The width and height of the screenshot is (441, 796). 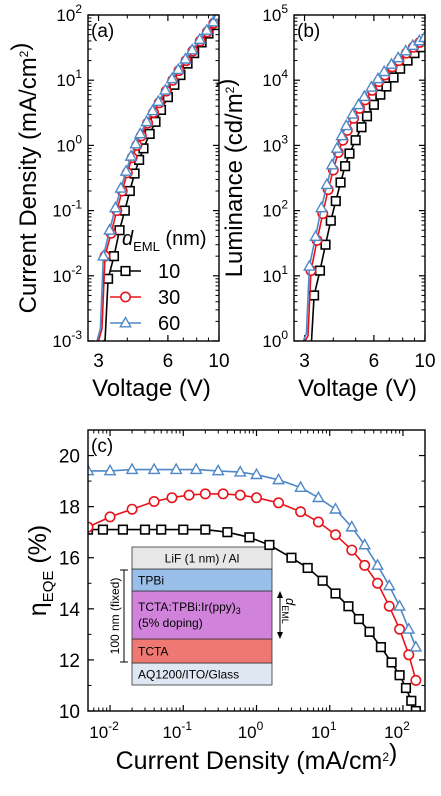 I want to click on y-tick-label: 10¹, so click(x=69, y=78).